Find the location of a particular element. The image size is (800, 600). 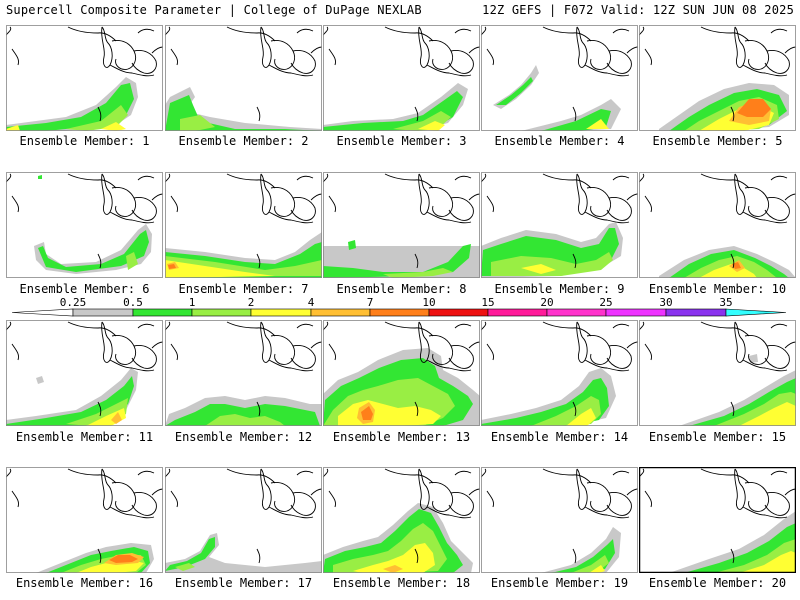

map-background is located at coordinates (401, 78).